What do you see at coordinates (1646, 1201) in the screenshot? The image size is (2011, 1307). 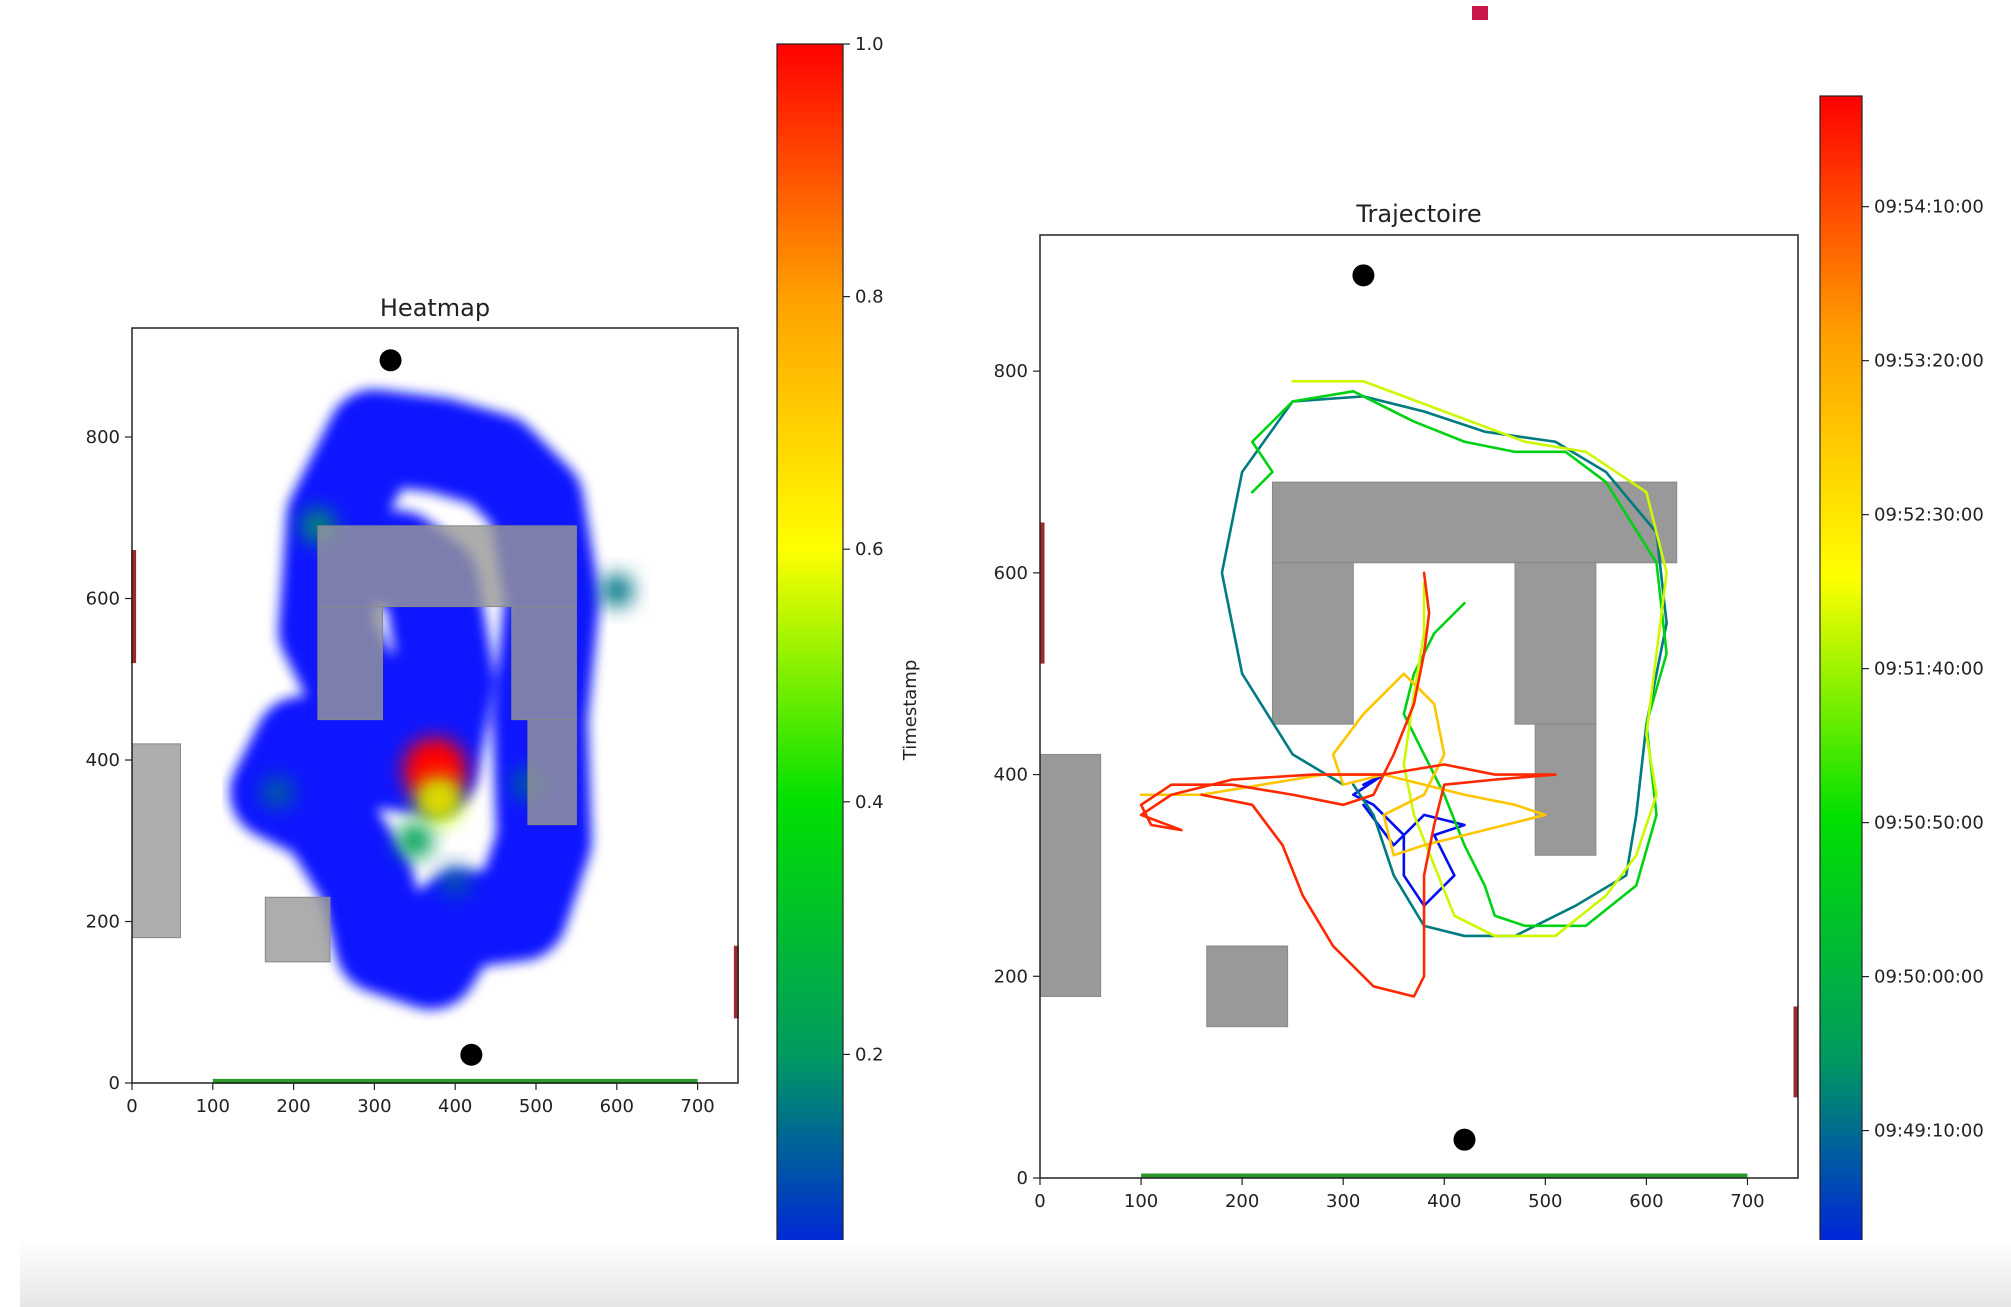 I see `trajectory-x-tick-label: 600` at bounding box center [1646, 1201].